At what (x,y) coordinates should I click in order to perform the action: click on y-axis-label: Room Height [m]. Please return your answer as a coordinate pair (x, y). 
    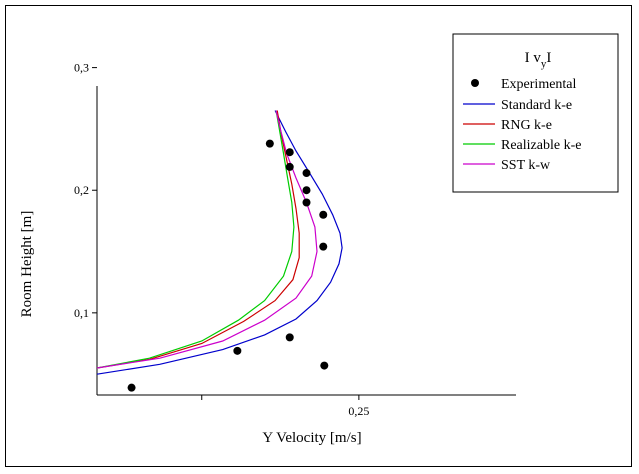
    Looking at the image, I should click on (27, 264).